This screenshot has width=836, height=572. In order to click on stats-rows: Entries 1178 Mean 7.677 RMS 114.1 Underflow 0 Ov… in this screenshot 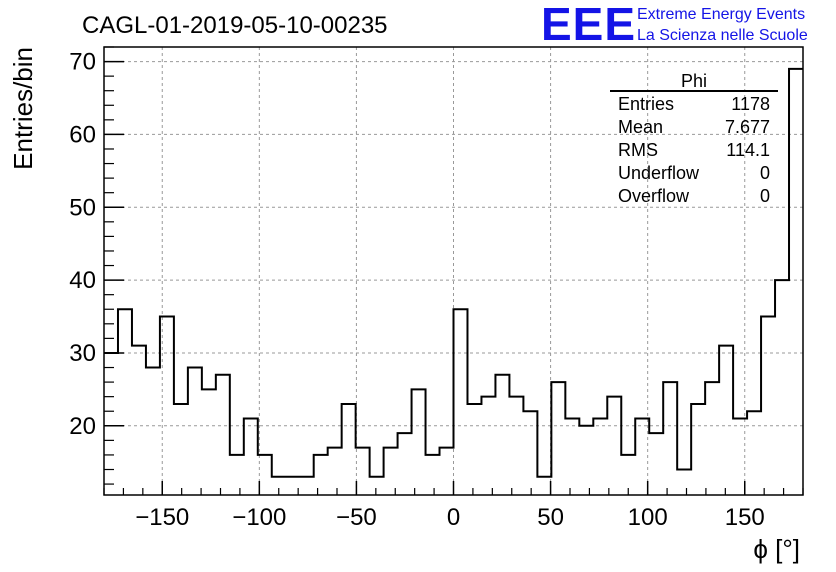, I will do `click(694, 150)`.